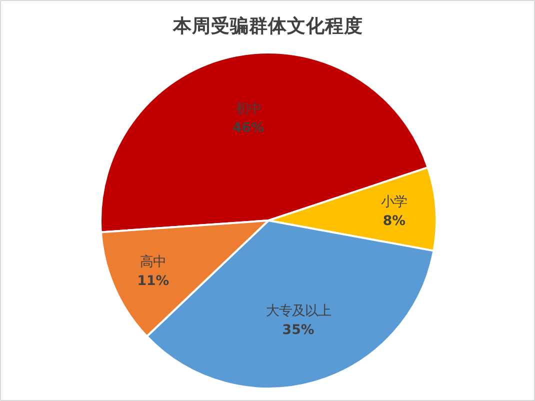 This screenshot has width=535, height=401. Describe the element at coordinates (248, 128) in the screenshot. I see `data-label: 46%` at that location.